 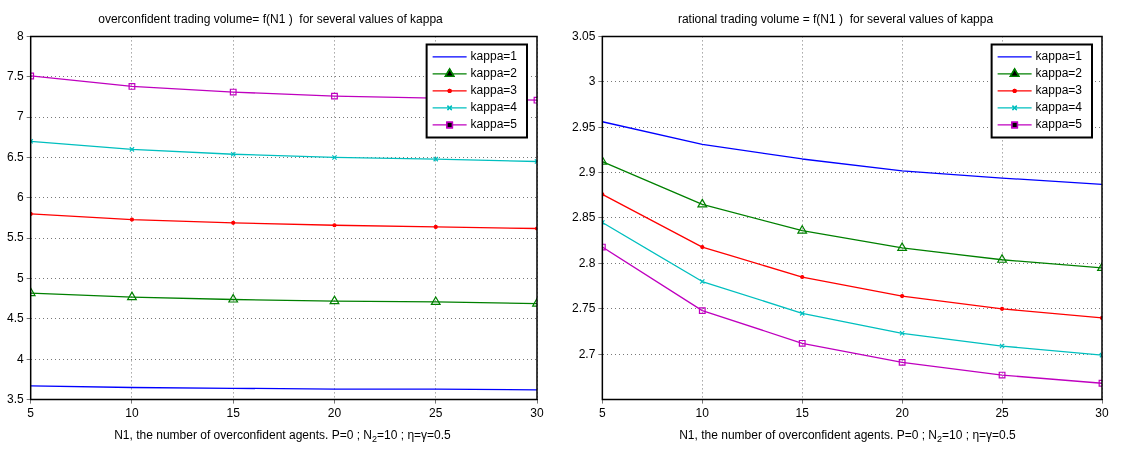 What do you see at coordinates (15, 76) in the screenshot?
I see `y-tick-label: 7.5` at bounding box center [15, 76].